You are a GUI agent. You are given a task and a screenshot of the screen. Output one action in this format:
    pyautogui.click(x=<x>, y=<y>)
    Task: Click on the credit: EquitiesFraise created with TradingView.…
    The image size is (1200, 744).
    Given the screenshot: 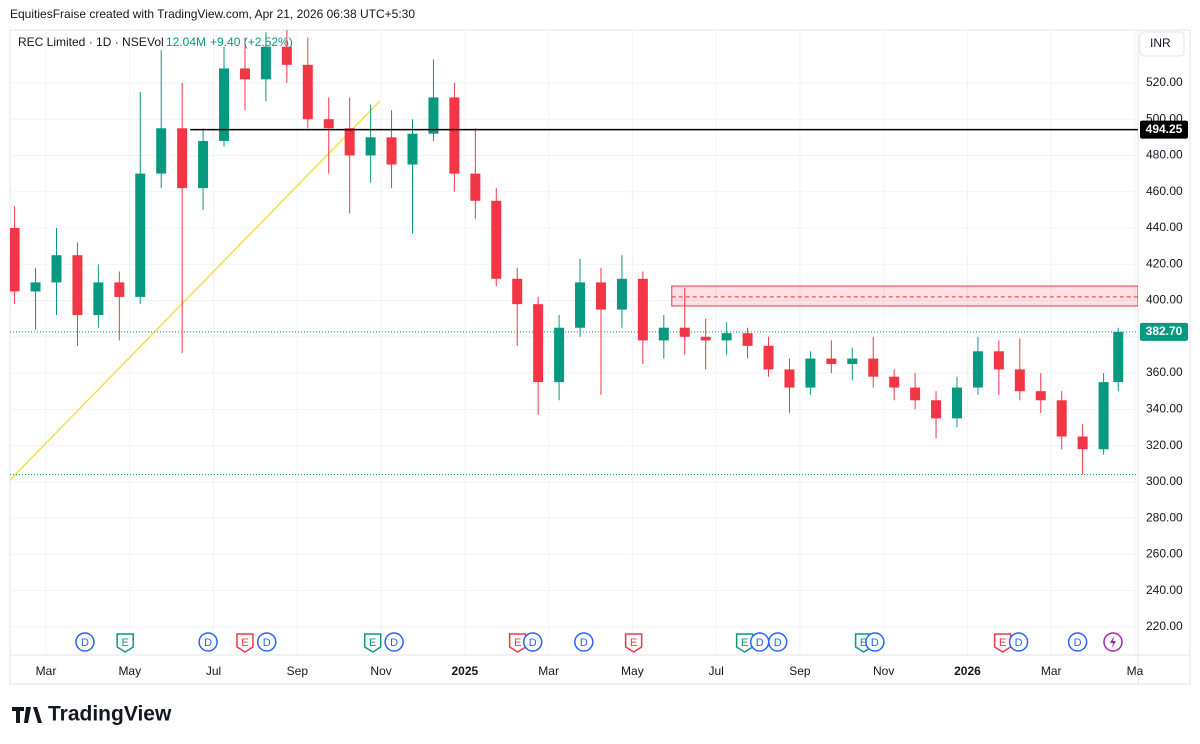 What is the action you would take?
    pyautogui.click(x=212, y=14)
    